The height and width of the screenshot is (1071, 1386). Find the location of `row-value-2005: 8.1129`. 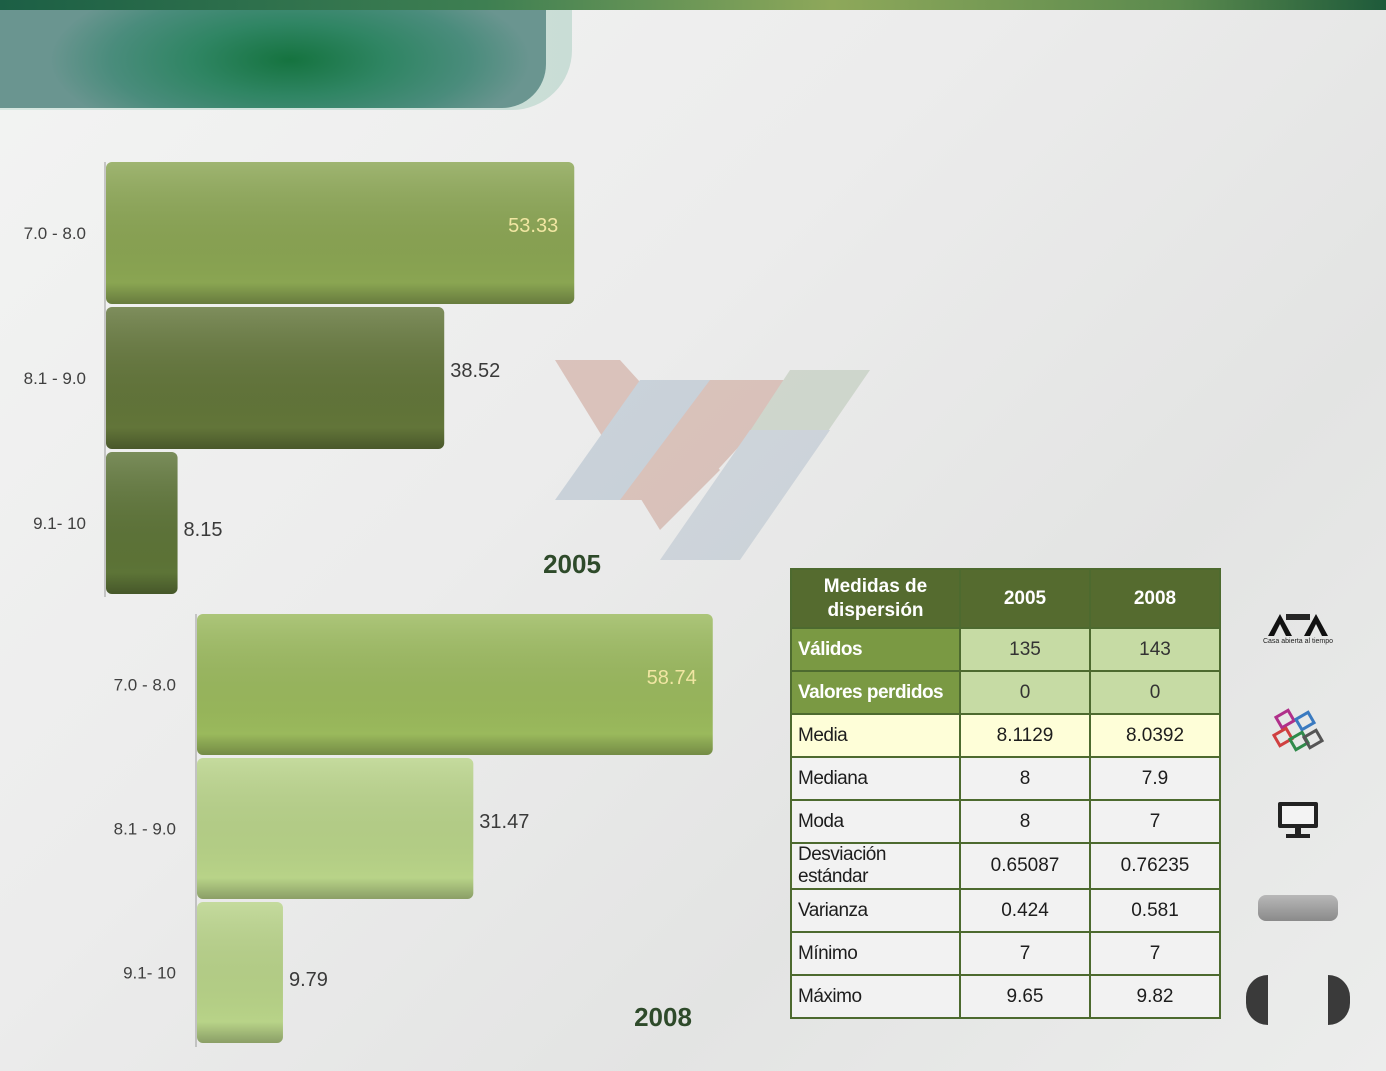

row-value-2005: 8.1129 is located at coordinates (1025, 735).